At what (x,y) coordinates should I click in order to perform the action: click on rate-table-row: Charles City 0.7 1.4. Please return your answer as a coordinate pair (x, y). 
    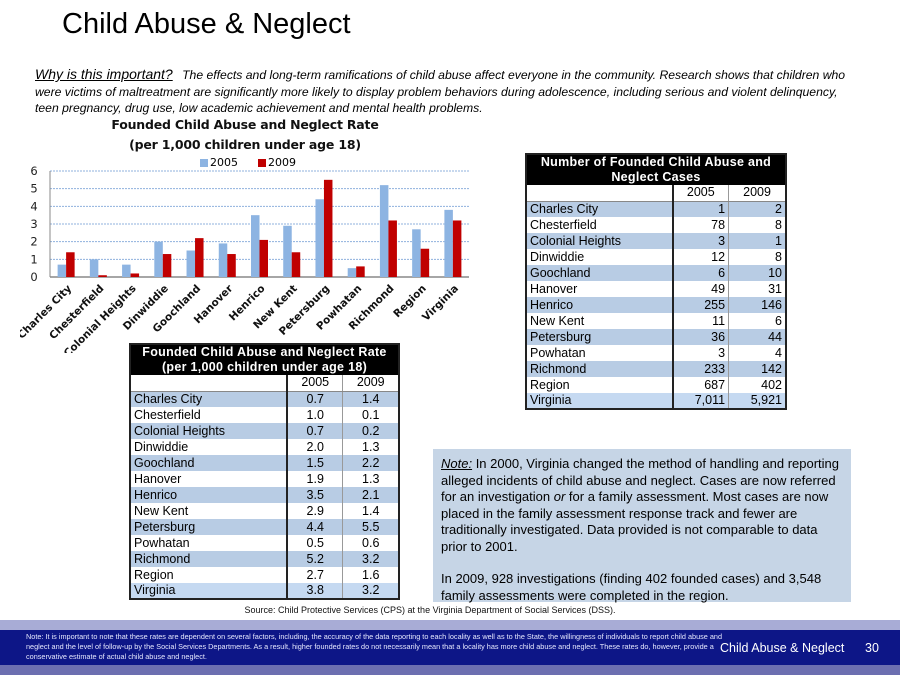
    Looking at the image, I should click on (264, 399).